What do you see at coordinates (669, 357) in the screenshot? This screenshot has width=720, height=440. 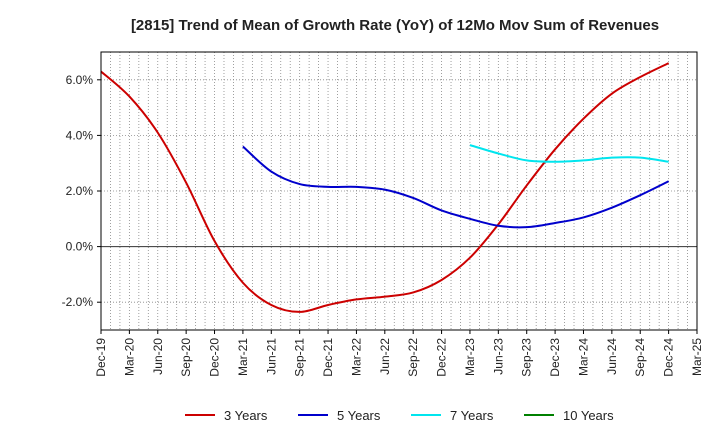 I see `x-tick-label: Dec-24` at bounding box center [669, 357].